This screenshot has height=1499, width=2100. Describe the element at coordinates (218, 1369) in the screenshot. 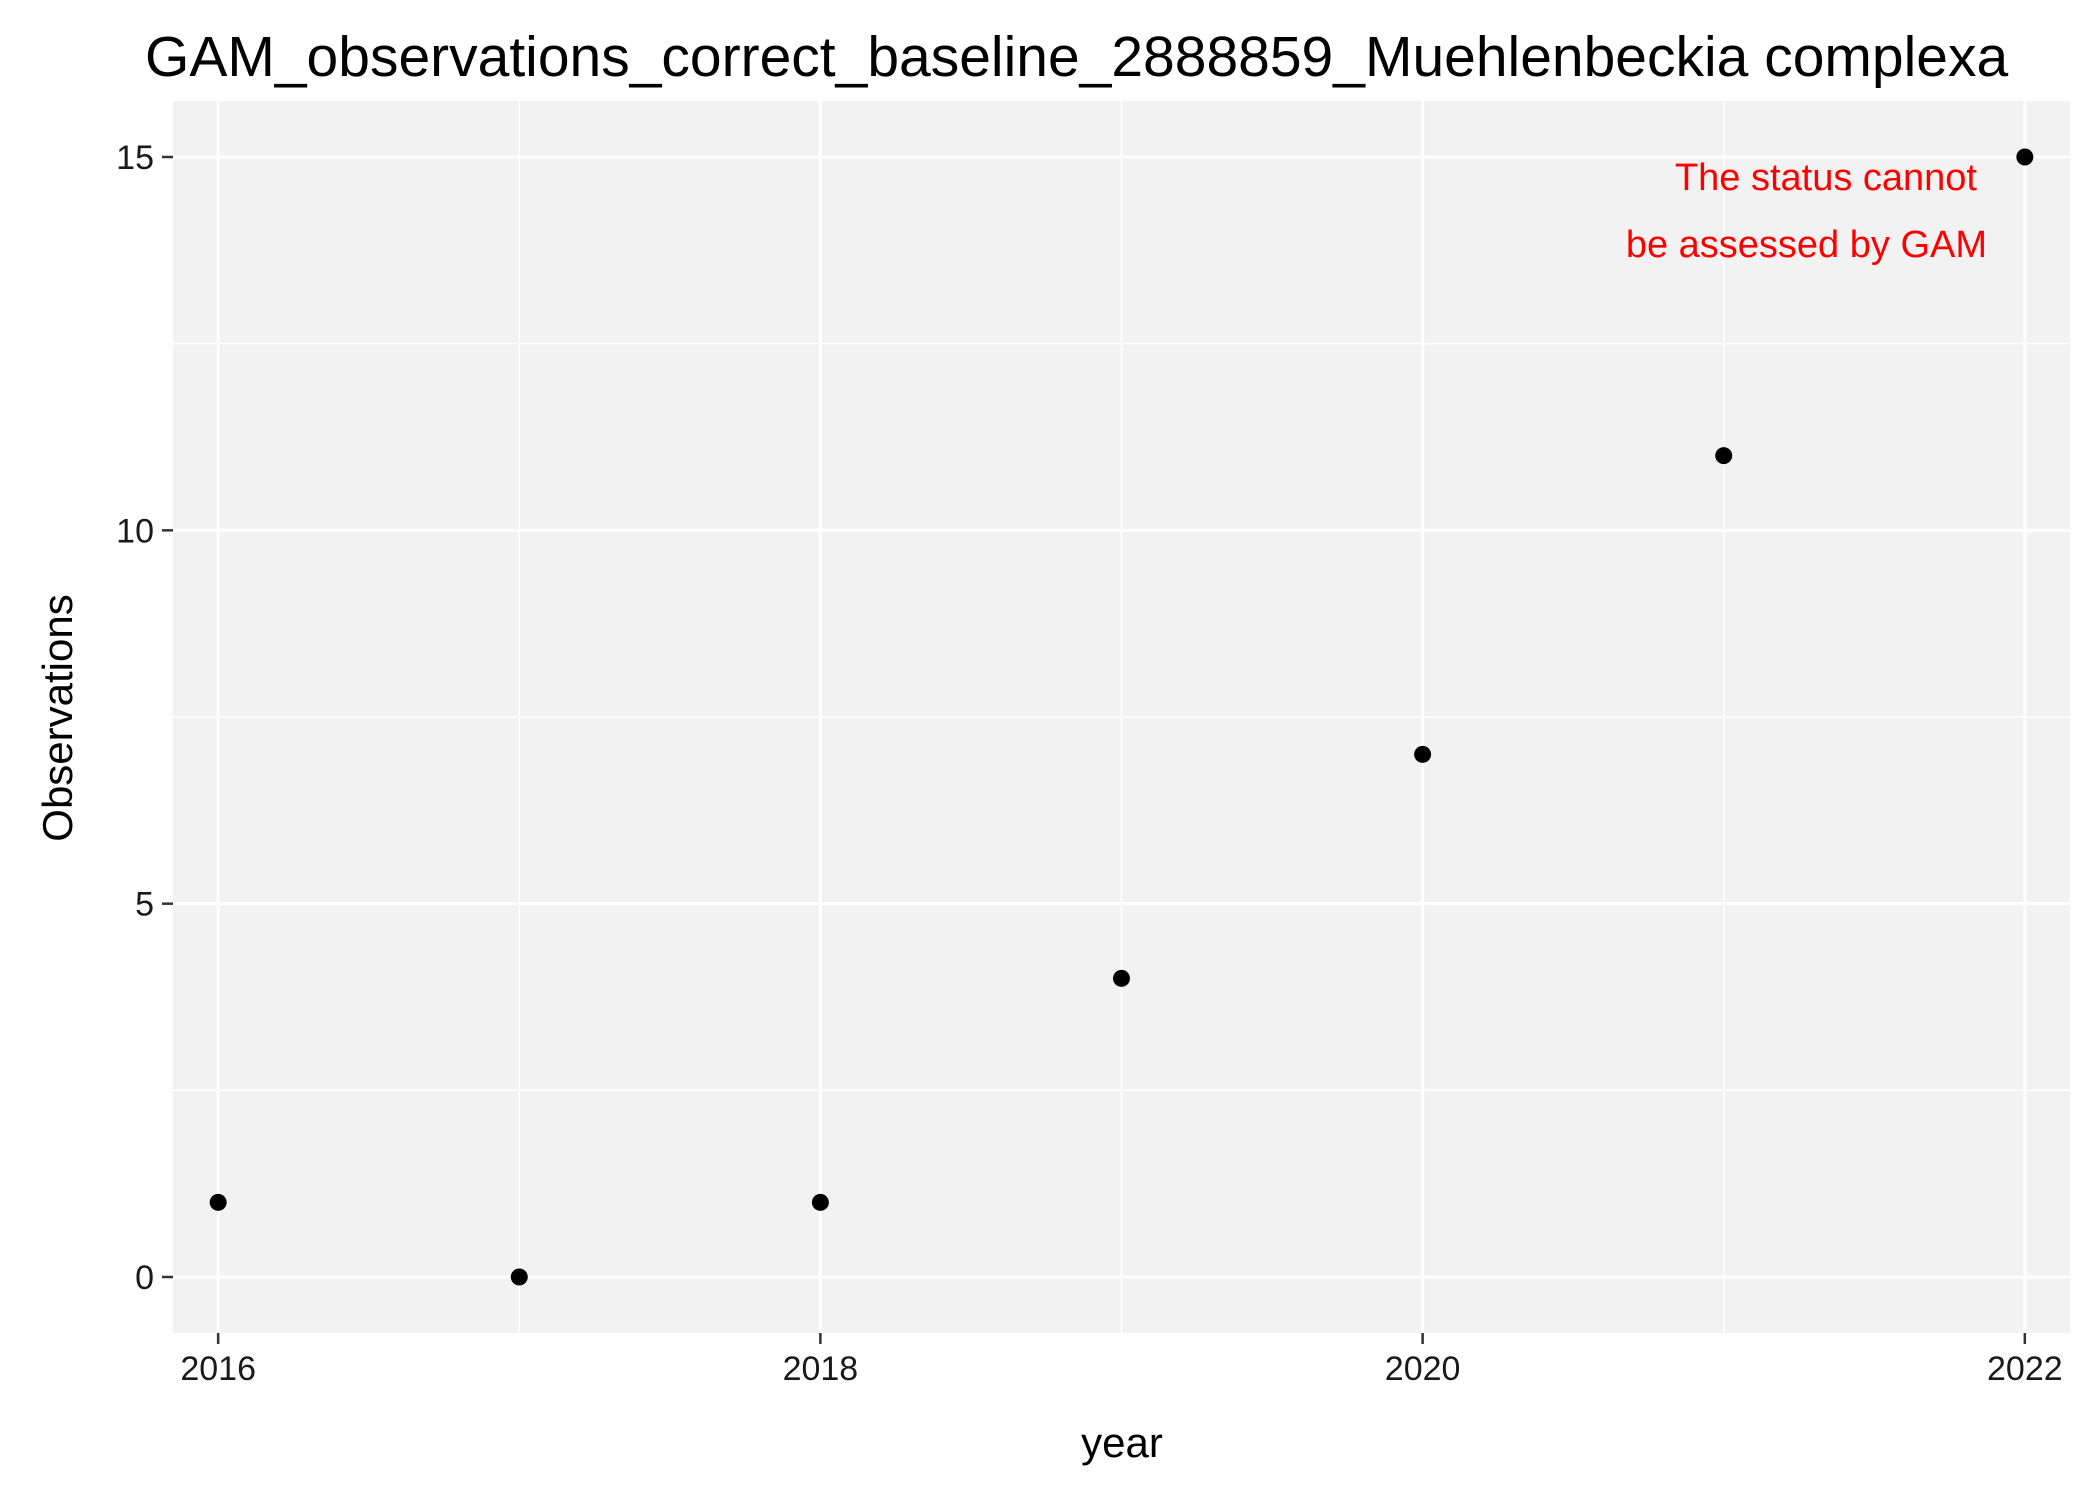

I see `x-tick-label: 2016` at that location.